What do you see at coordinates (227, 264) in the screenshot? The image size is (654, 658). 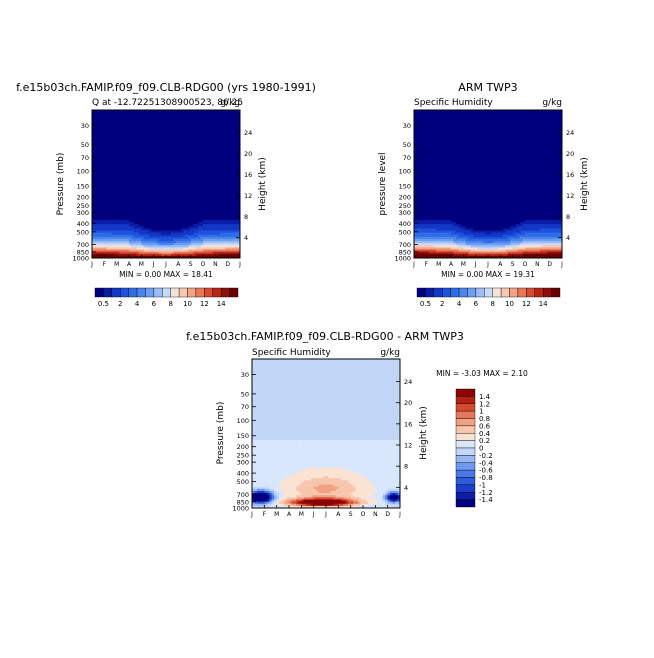 I see `x-tick-label: D` at bounding box center [227, 264].